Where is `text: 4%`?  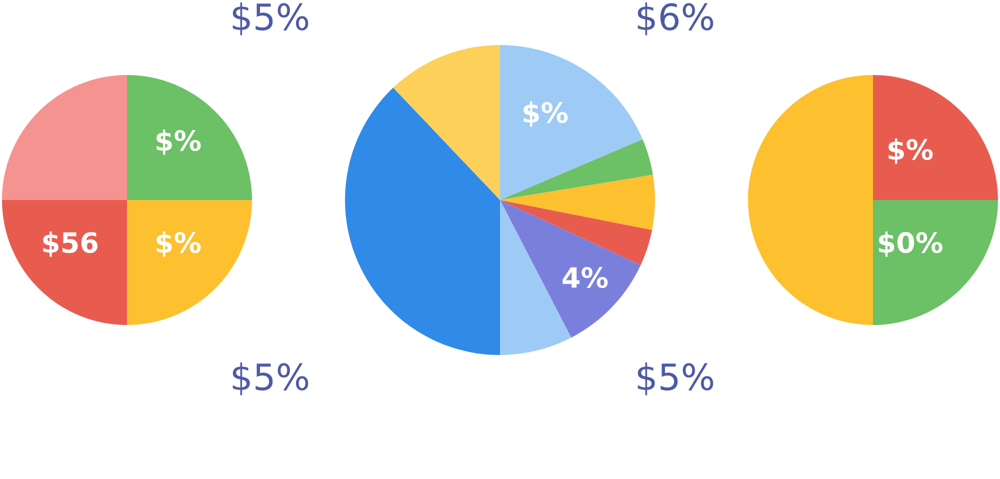 text: 4% is located at coordinates (585, 277).